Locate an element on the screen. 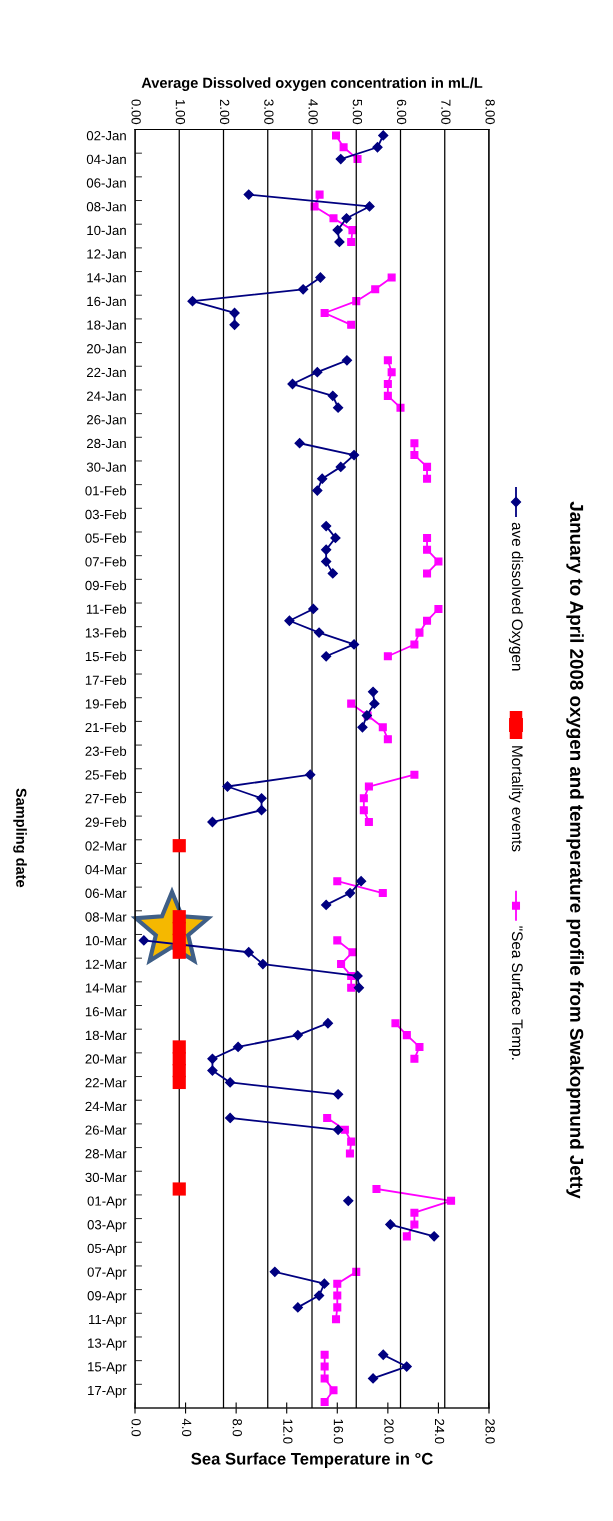  x2-tick-label: 3.00 is located at coordinates (269, 112).